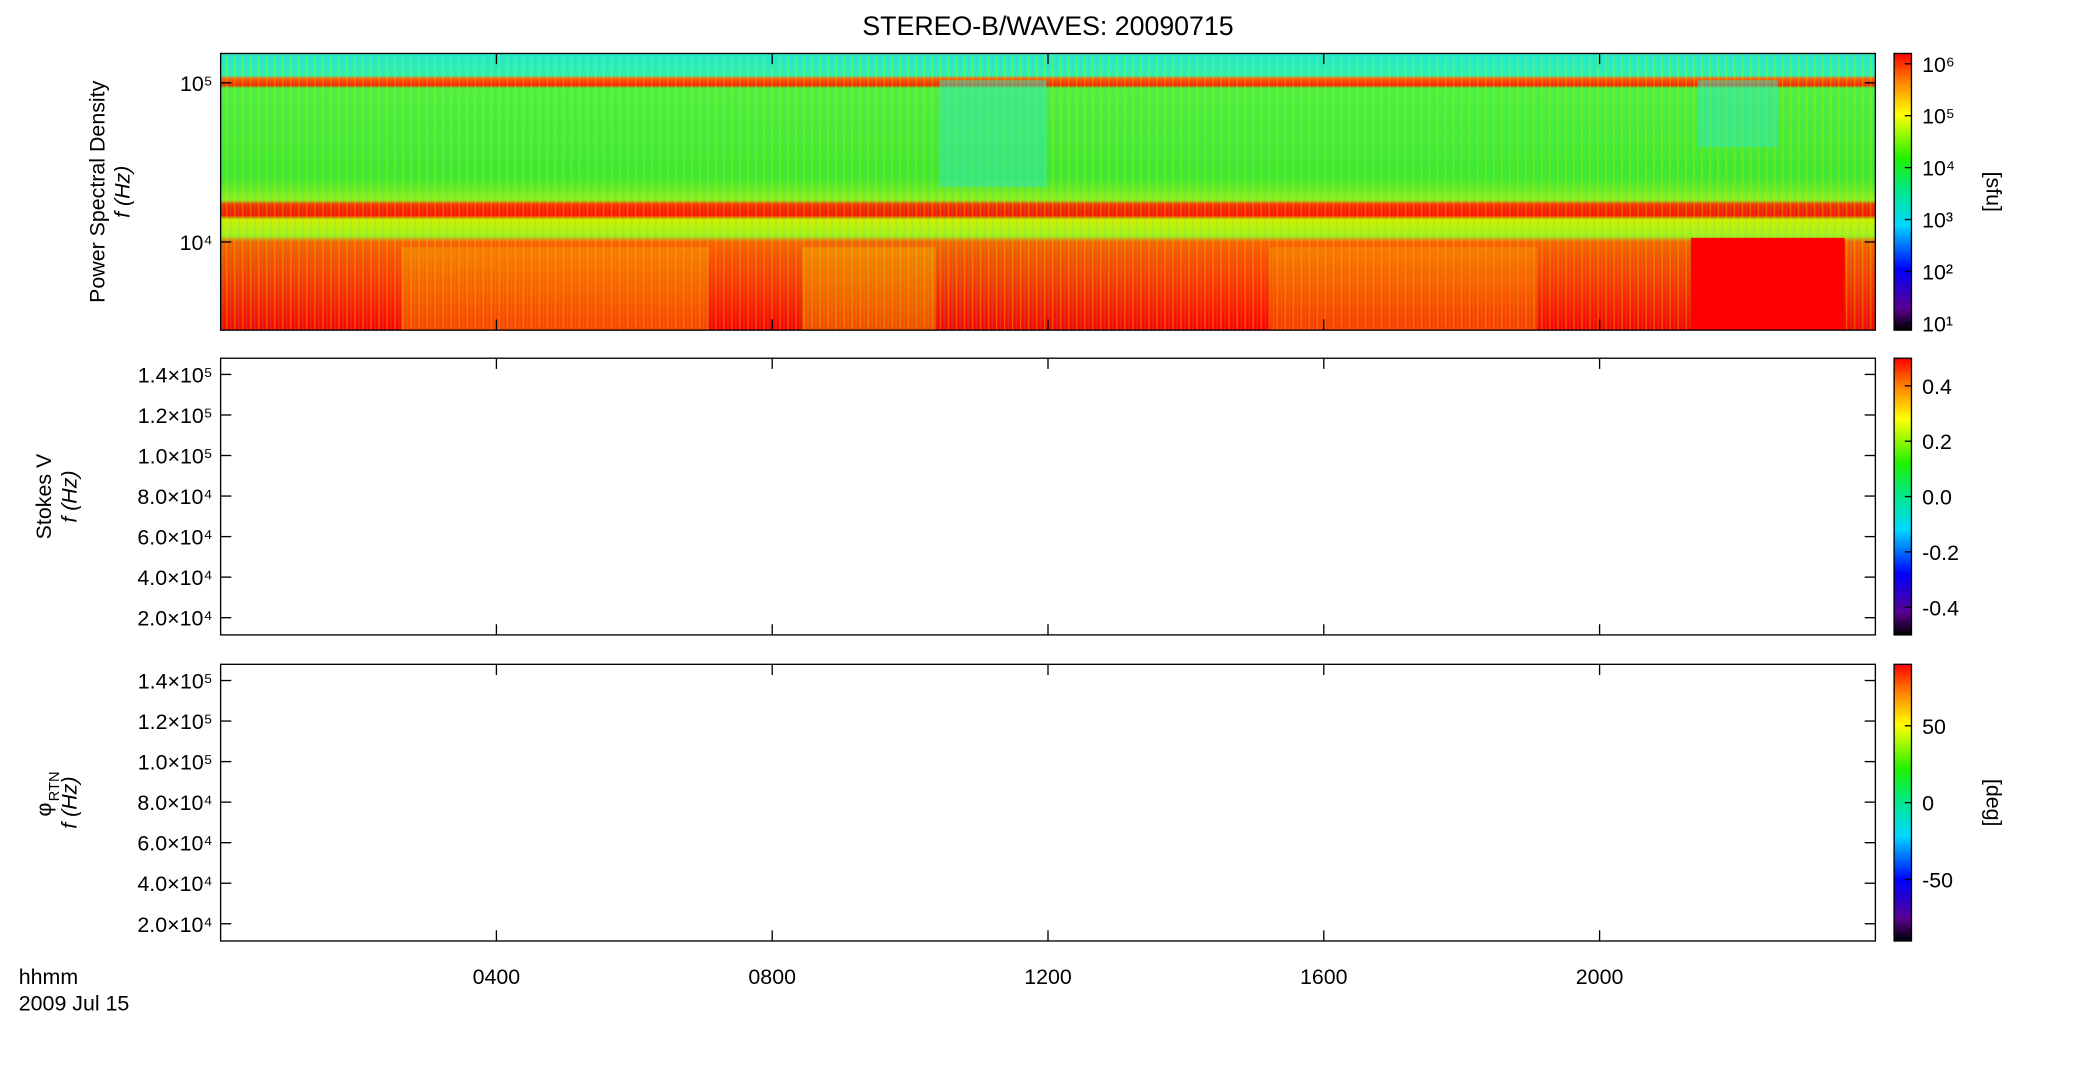 The image size is (2096, 1080). I want to click on date-label: 2009 Jul 15, so click(74, 1003).